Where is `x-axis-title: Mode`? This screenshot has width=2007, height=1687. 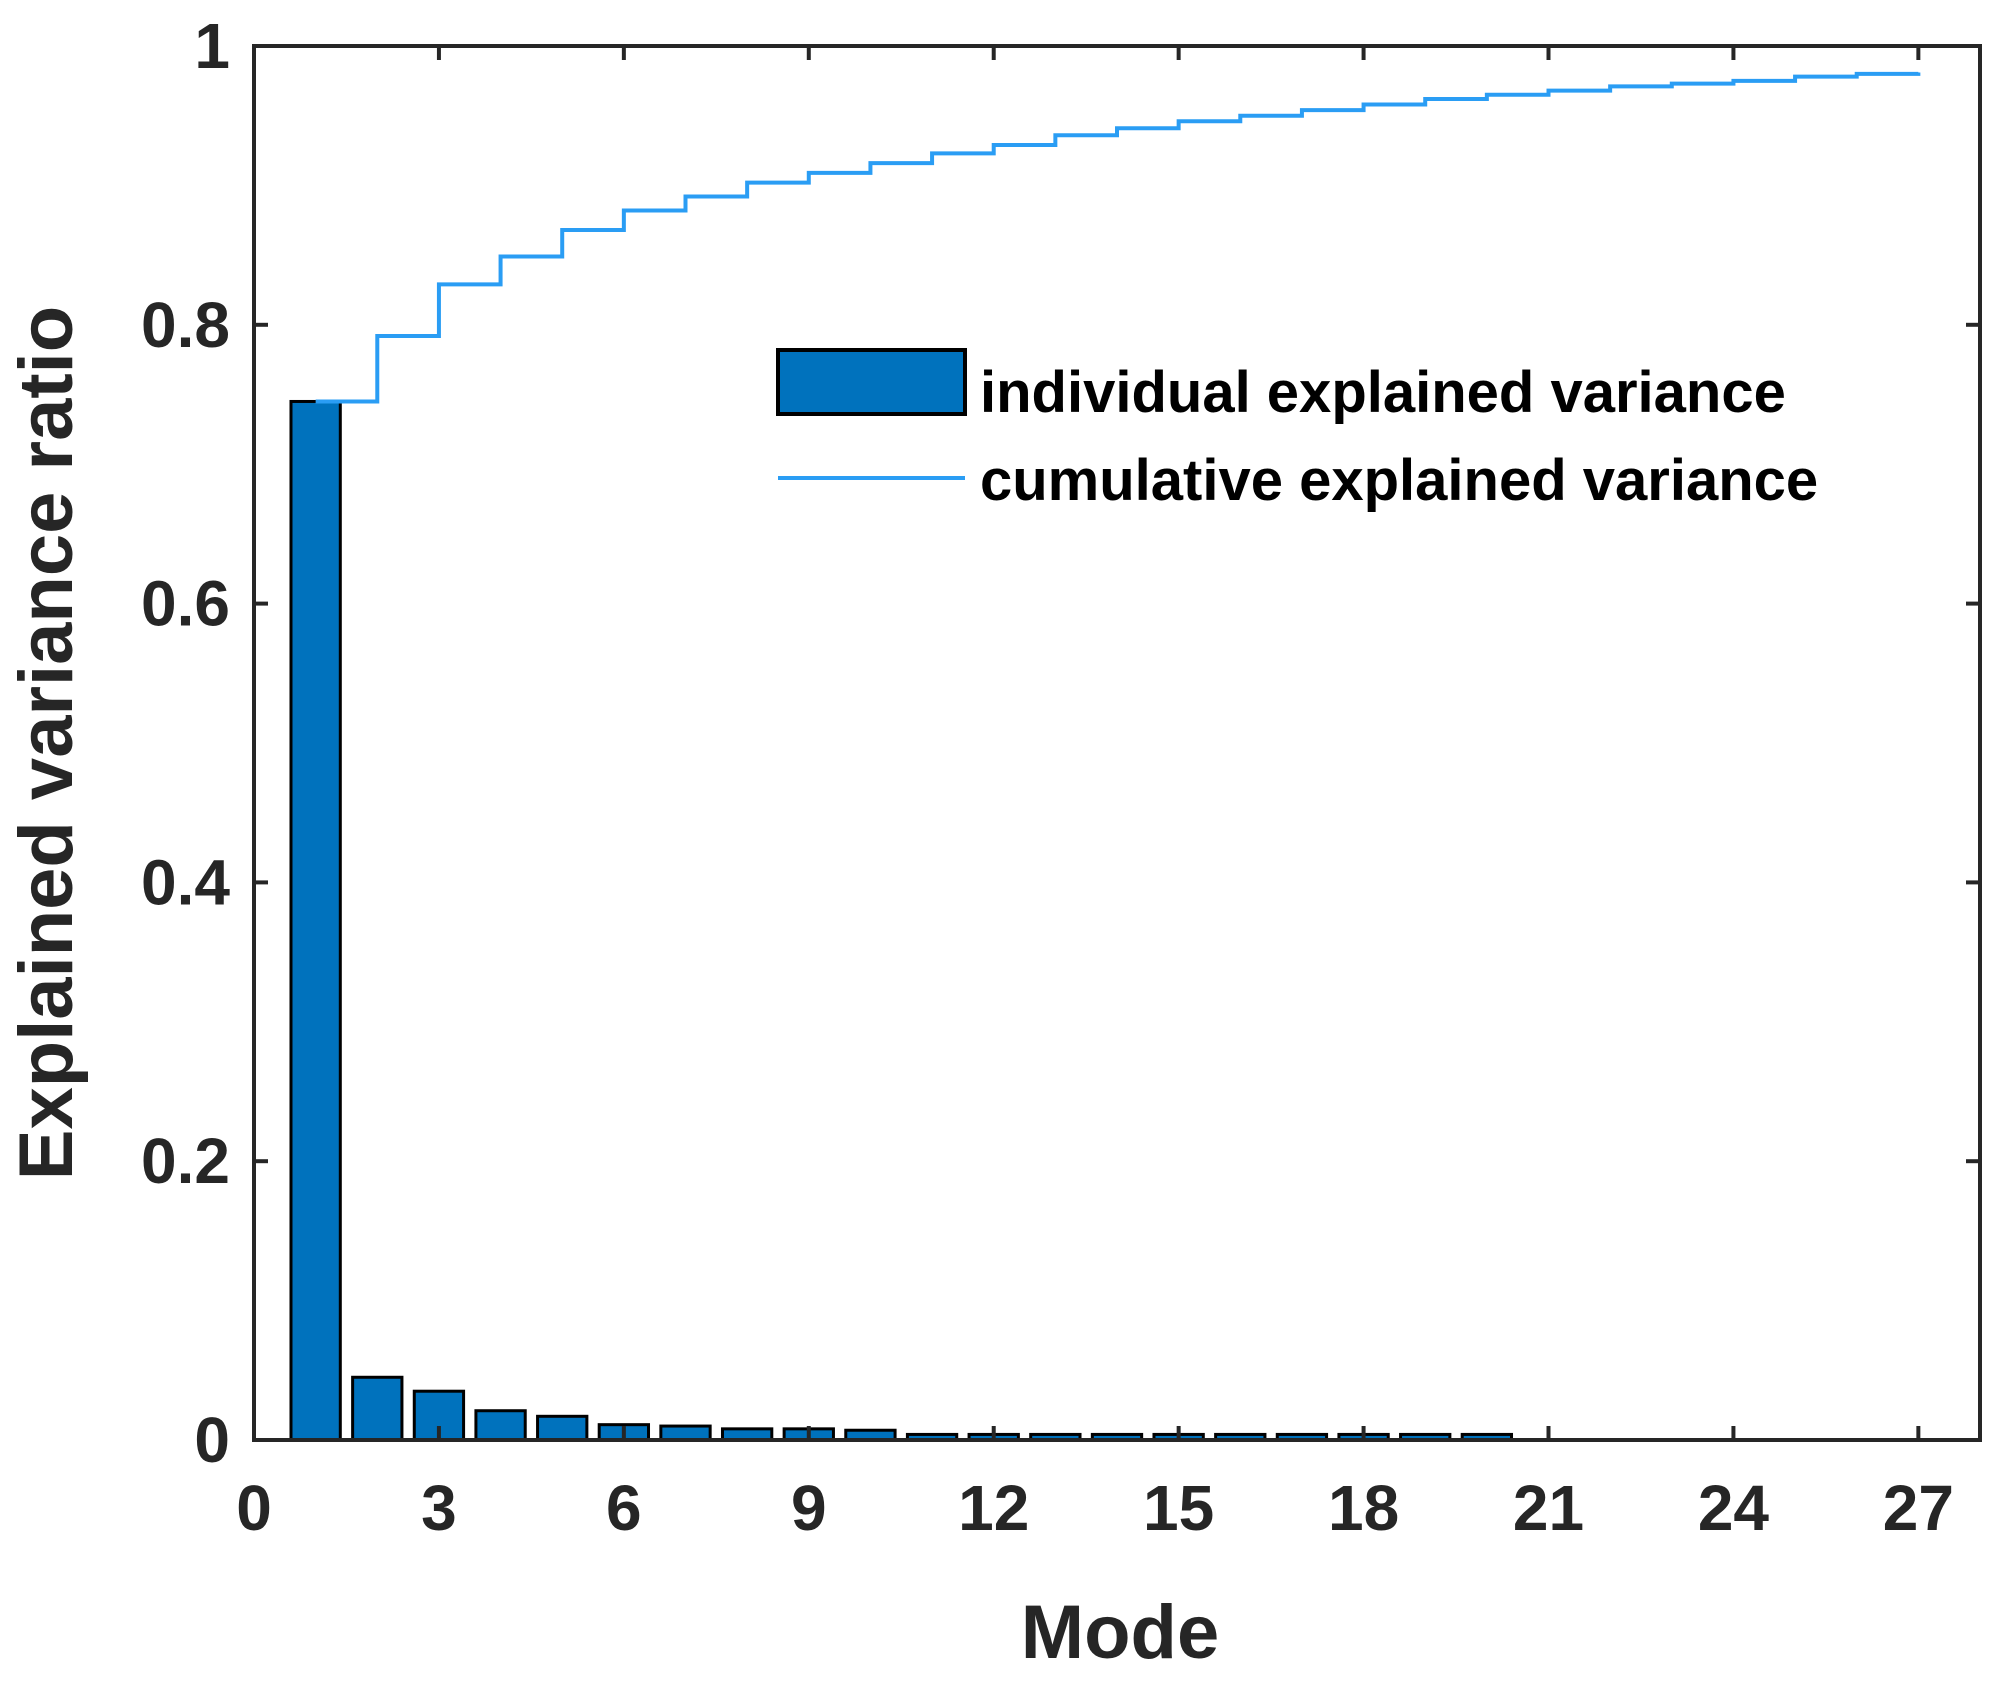 x-axis-title: Mode is located at coordinates (1120, 1632).